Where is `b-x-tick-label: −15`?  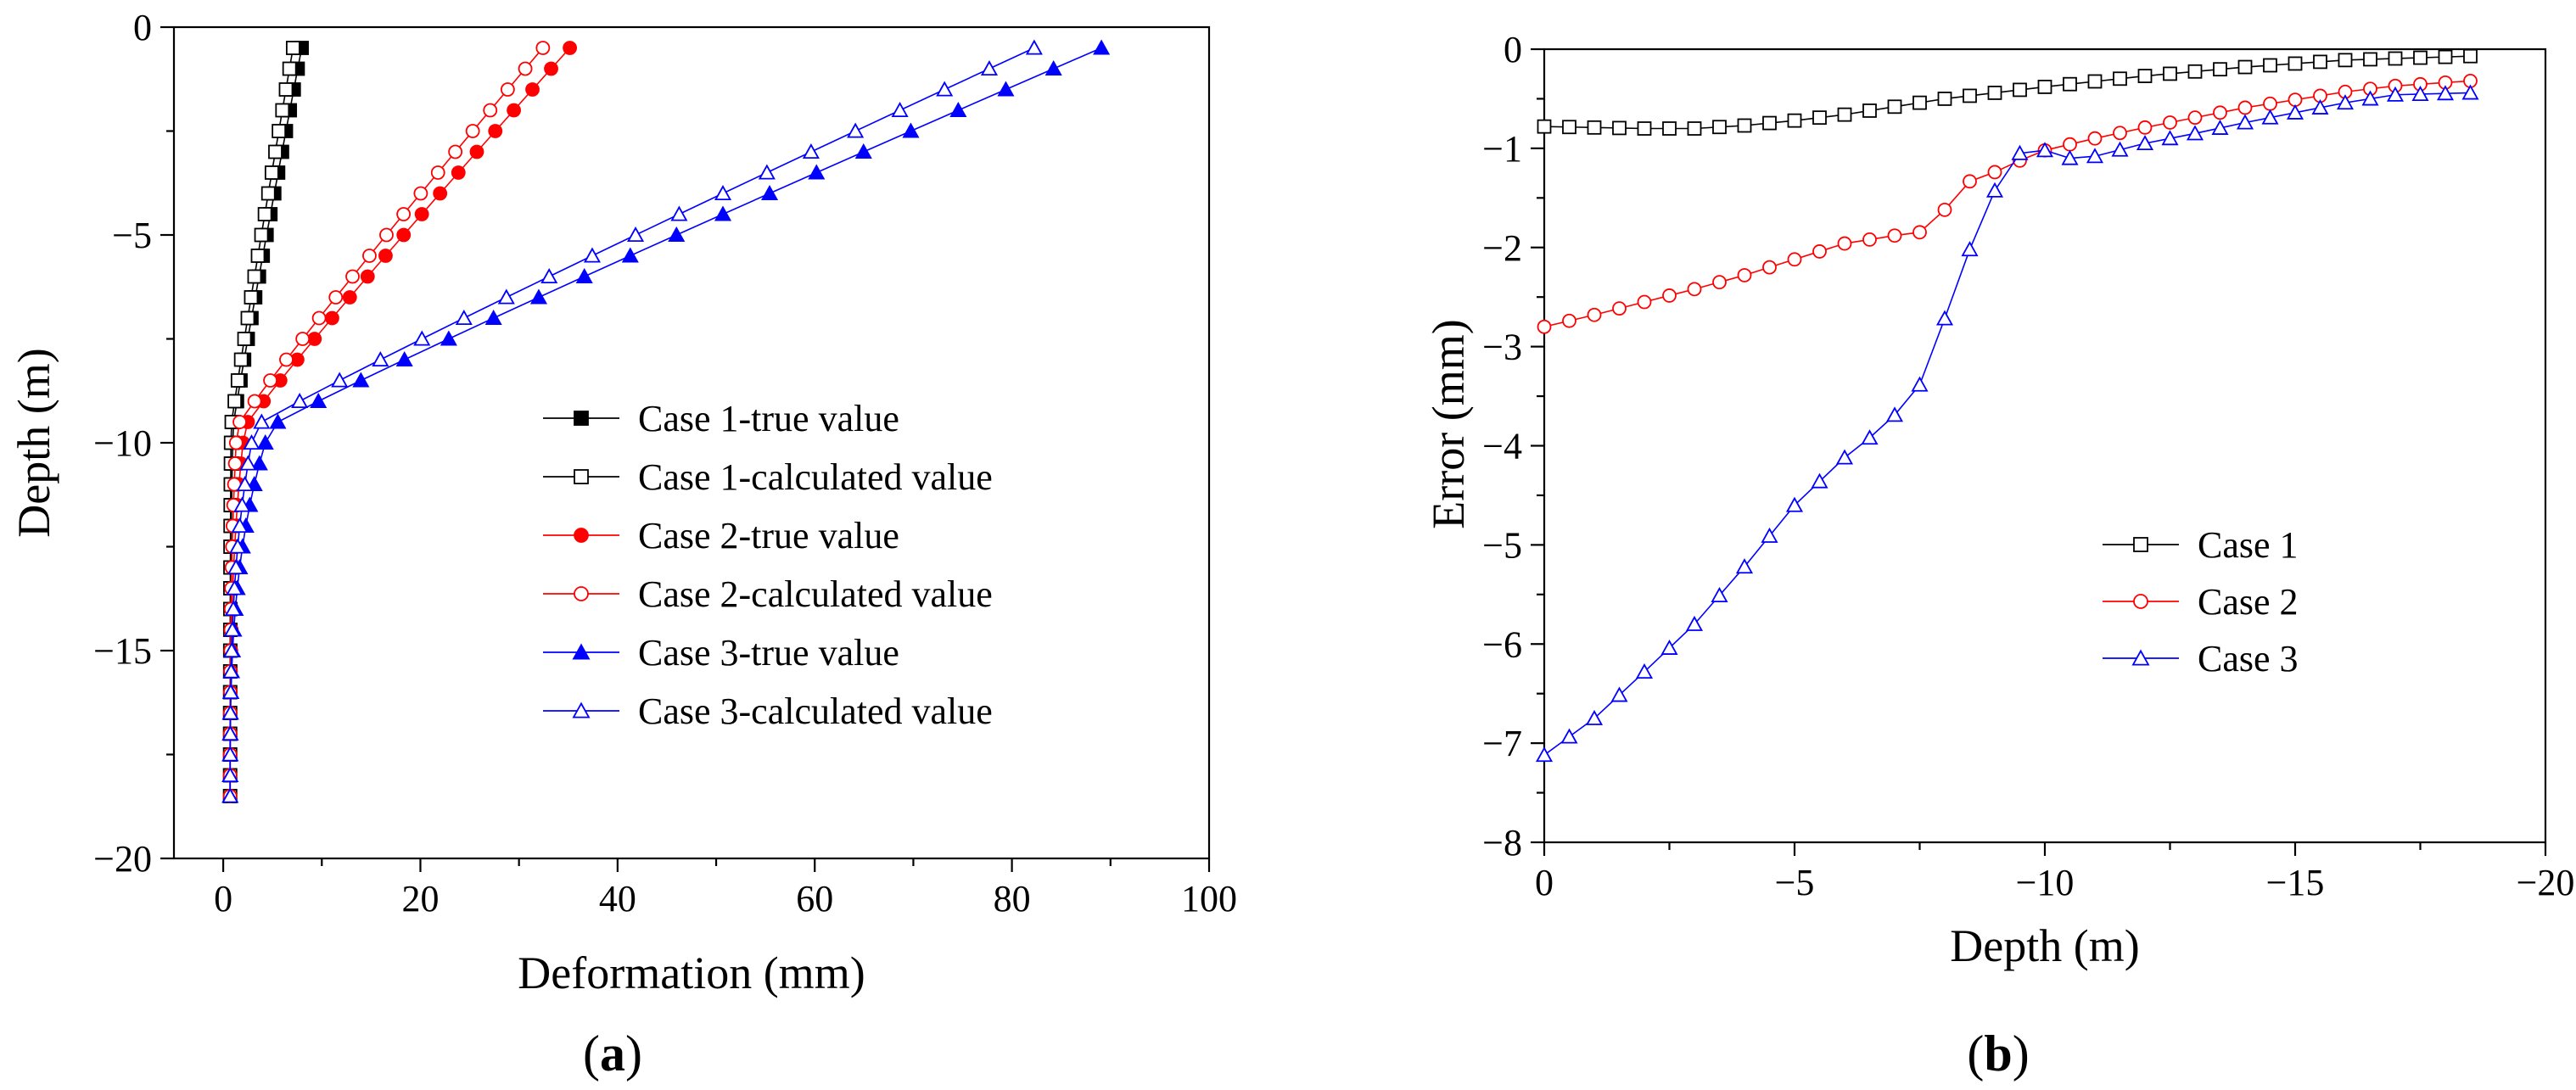
b-x-tick-label: −15 is located at coordinates (2295, 882).